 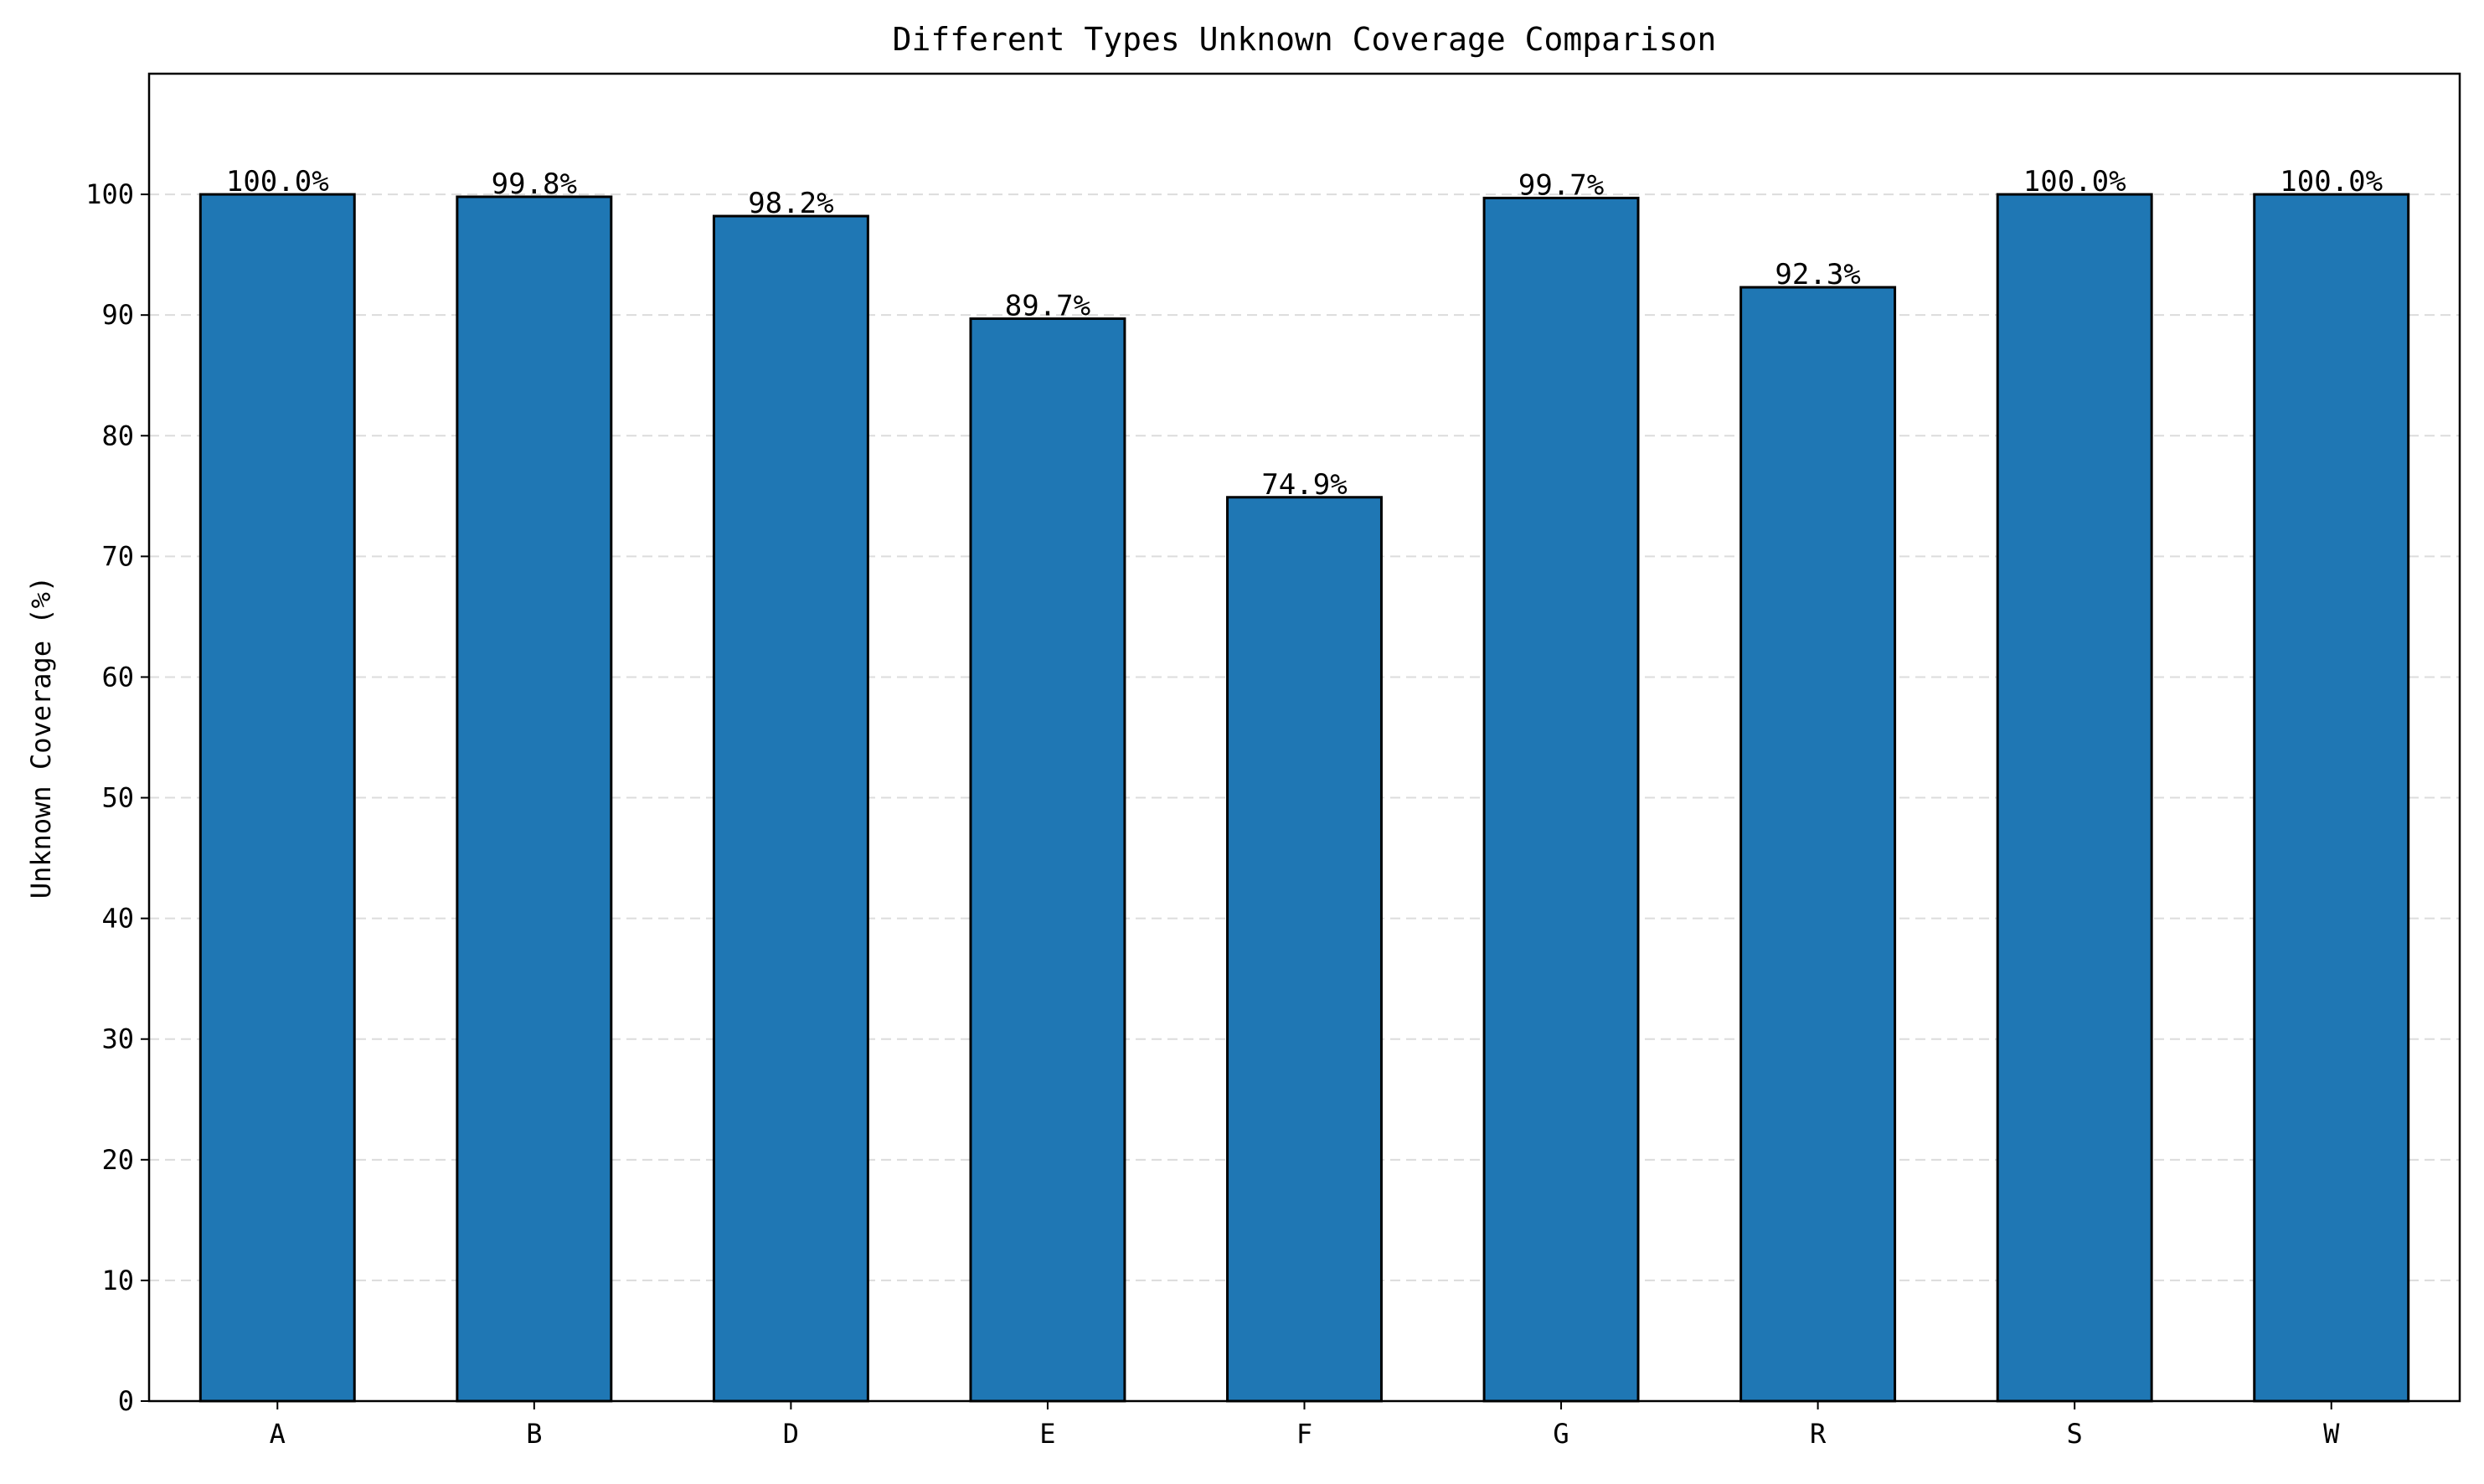 What do you see at coordinates (117, 435) in the screenshot?
I see `y-tick-label: 80` at bounding box center [117, 435].